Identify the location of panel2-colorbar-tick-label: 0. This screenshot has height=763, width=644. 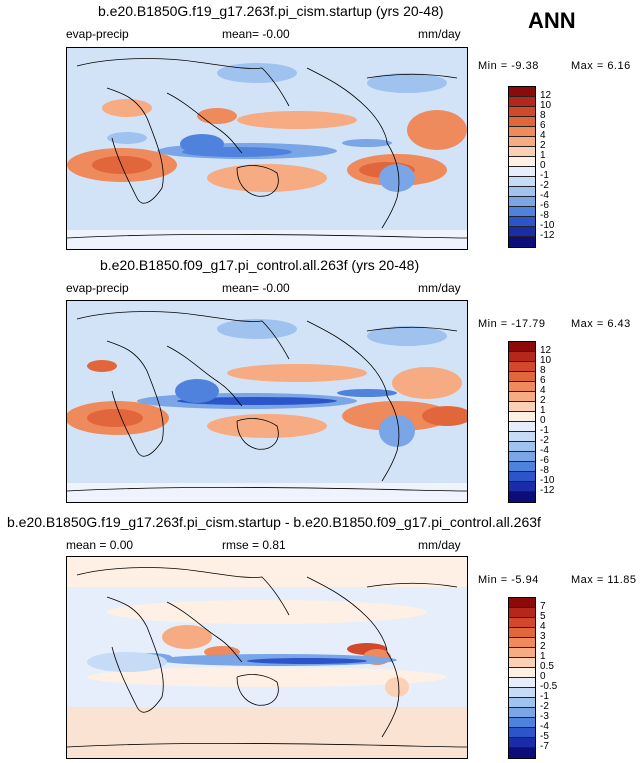
(543, 420).